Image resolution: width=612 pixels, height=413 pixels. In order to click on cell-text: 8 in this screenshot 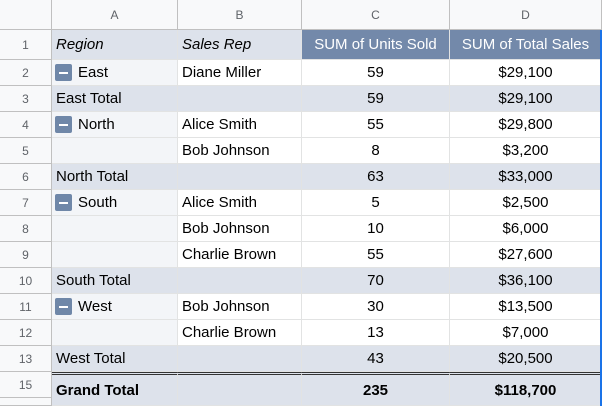, I will do `click(375, 150)`.